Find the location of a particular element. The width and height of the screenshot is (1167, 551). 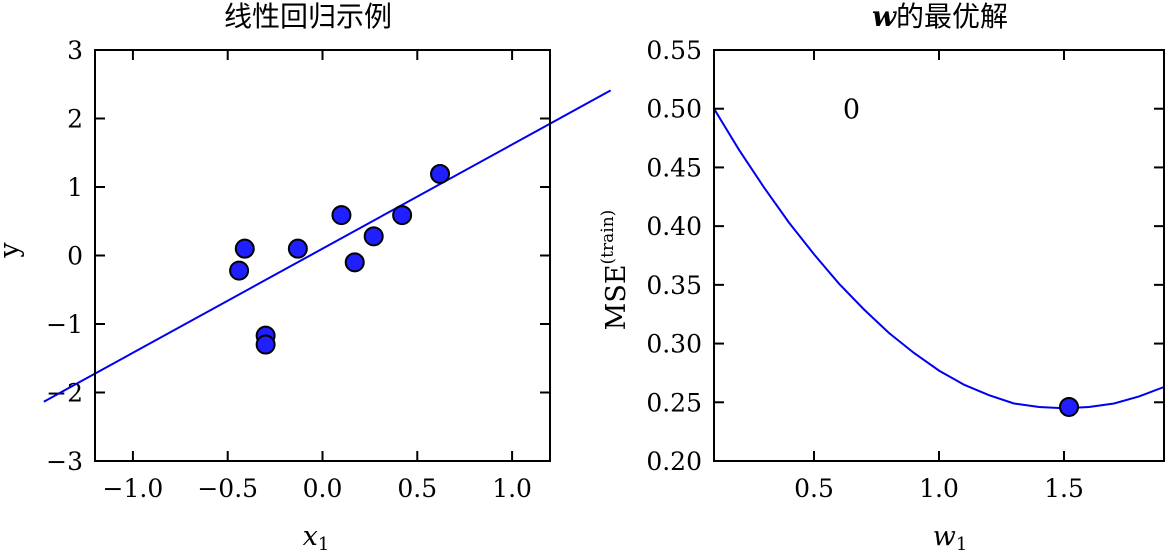

y-tick-label: 0.30 is located at coordinates (674, 344).